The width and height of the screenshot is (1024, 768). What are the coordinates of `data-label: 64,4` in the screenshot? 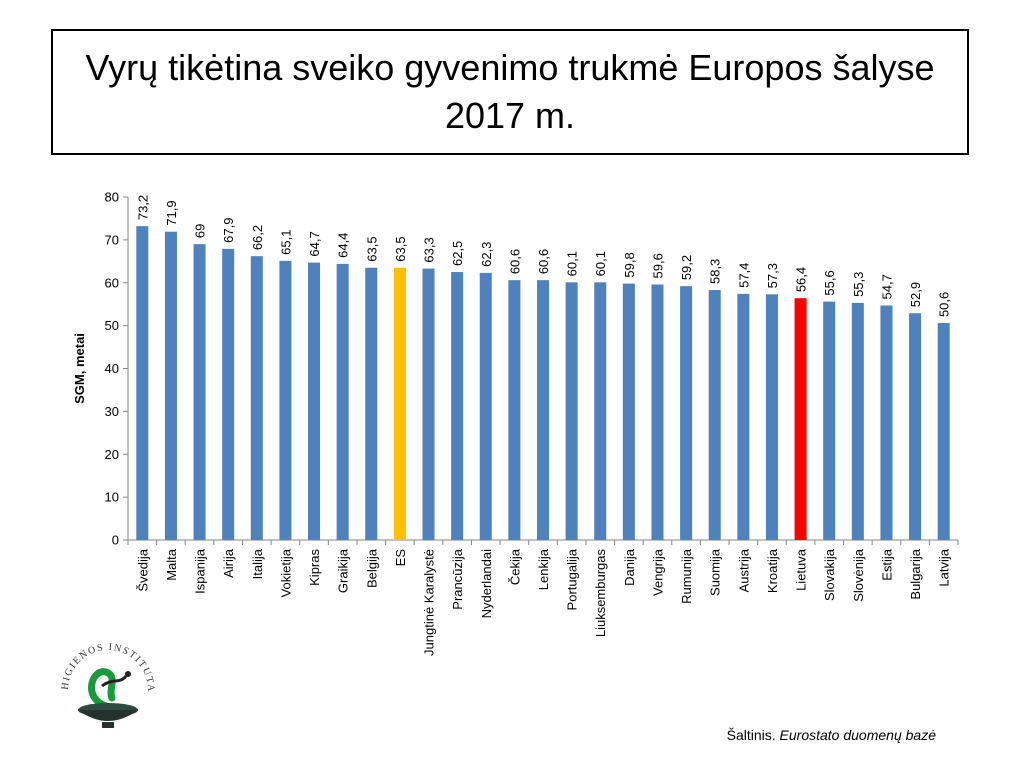 It's located at (343, 245).